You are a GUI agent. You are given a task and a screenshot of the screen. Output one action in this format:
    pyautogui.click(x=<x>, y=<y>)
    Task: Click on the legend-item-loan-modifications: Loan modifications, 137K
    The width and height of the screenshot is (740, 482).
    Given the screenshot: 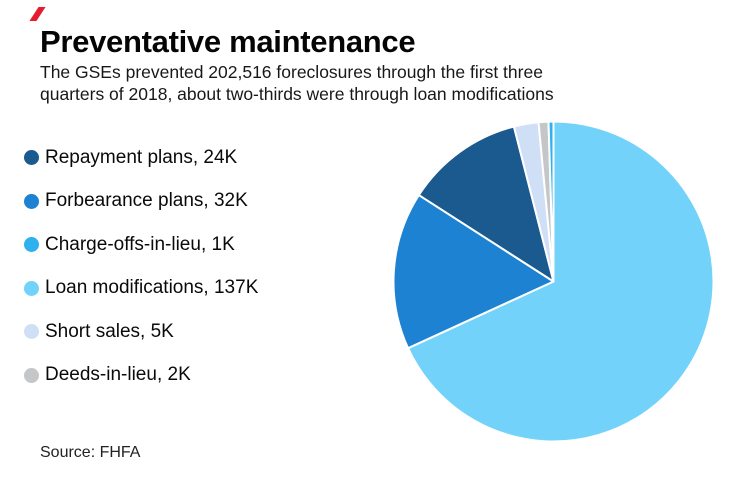 What is the action you would take?
    pyautogui.click(x=141, y=289)
    